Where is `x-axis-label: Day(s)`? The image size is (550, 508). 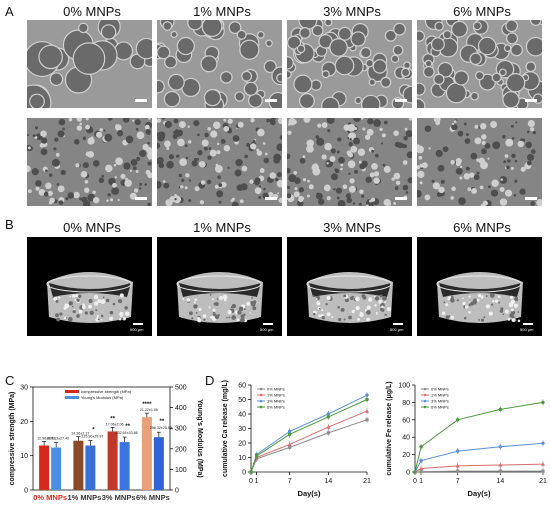
x-axis-label: Day(s) is located at coordinates (479, 493).